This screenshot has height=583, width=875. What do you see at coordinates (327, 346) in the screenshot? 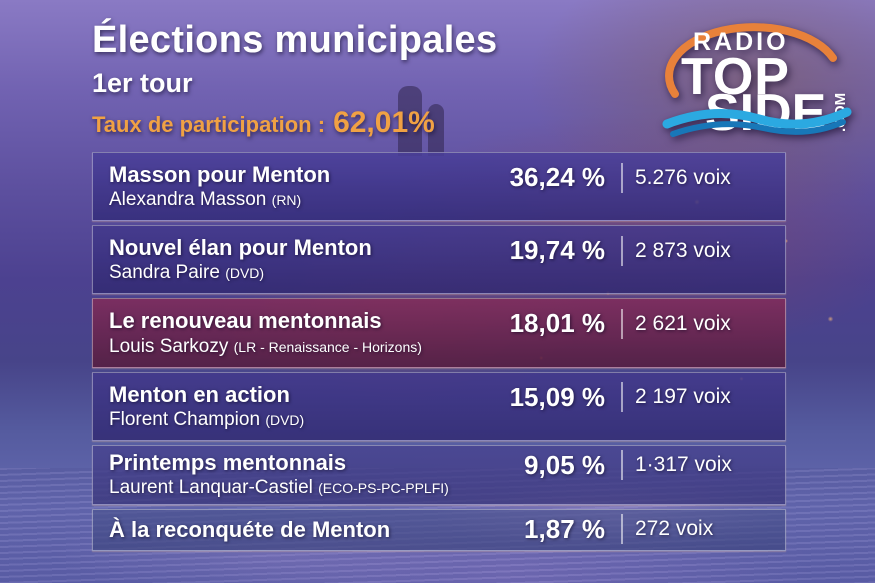
I see `party-label: (LR - Renaissance - Horizons)` at bounding box center [327, 346].